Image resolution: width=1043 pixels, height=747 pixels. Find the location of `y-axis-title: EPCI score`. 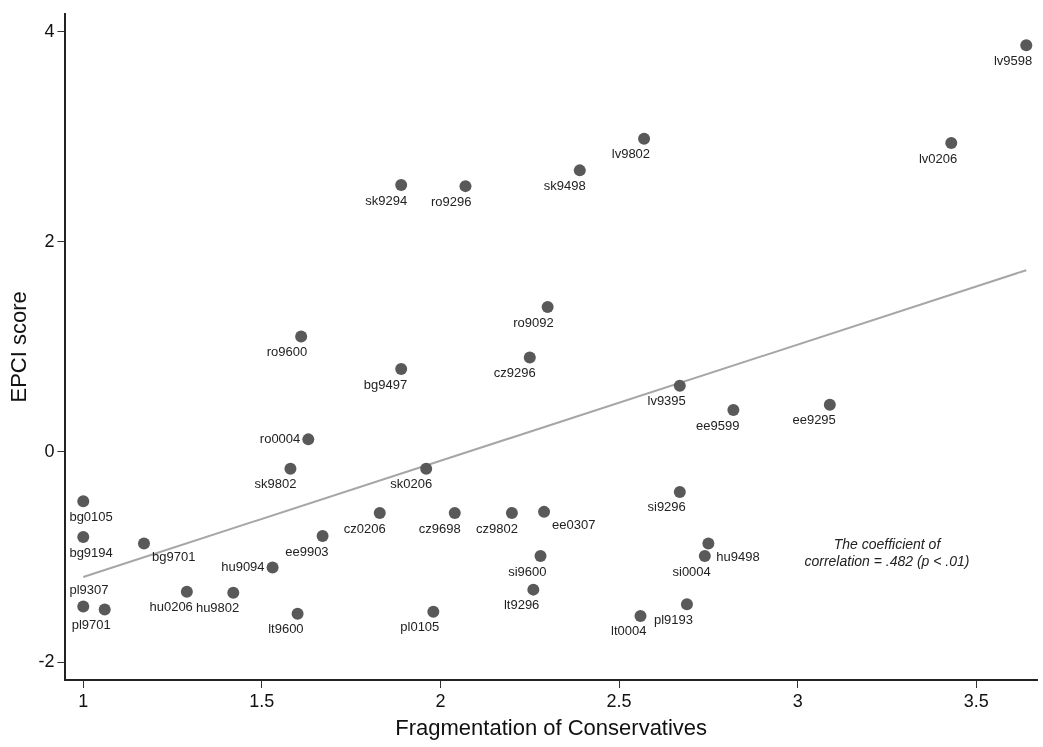

y-axis-title: EPCI score is located at coordinates (19, 347).